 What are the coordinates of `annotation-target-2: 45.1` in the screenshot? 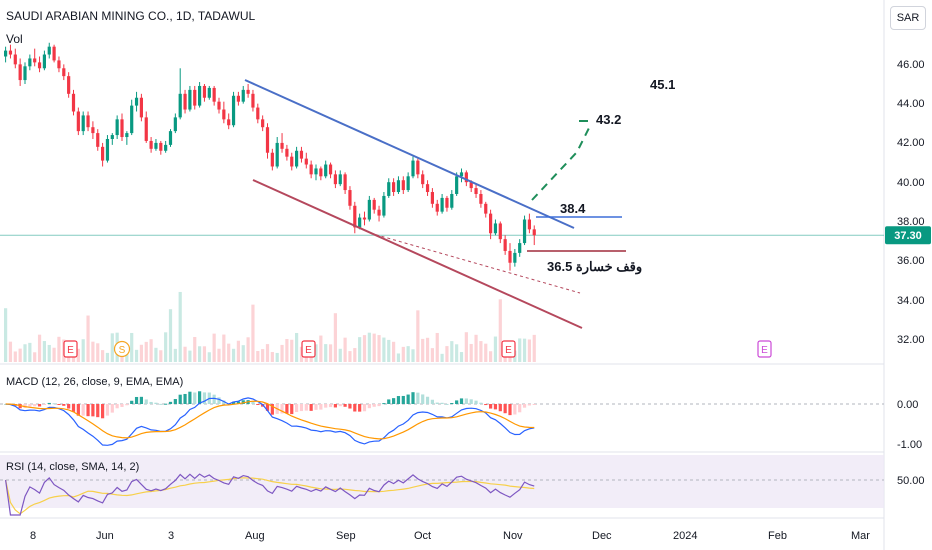 It's located at (662, 84).